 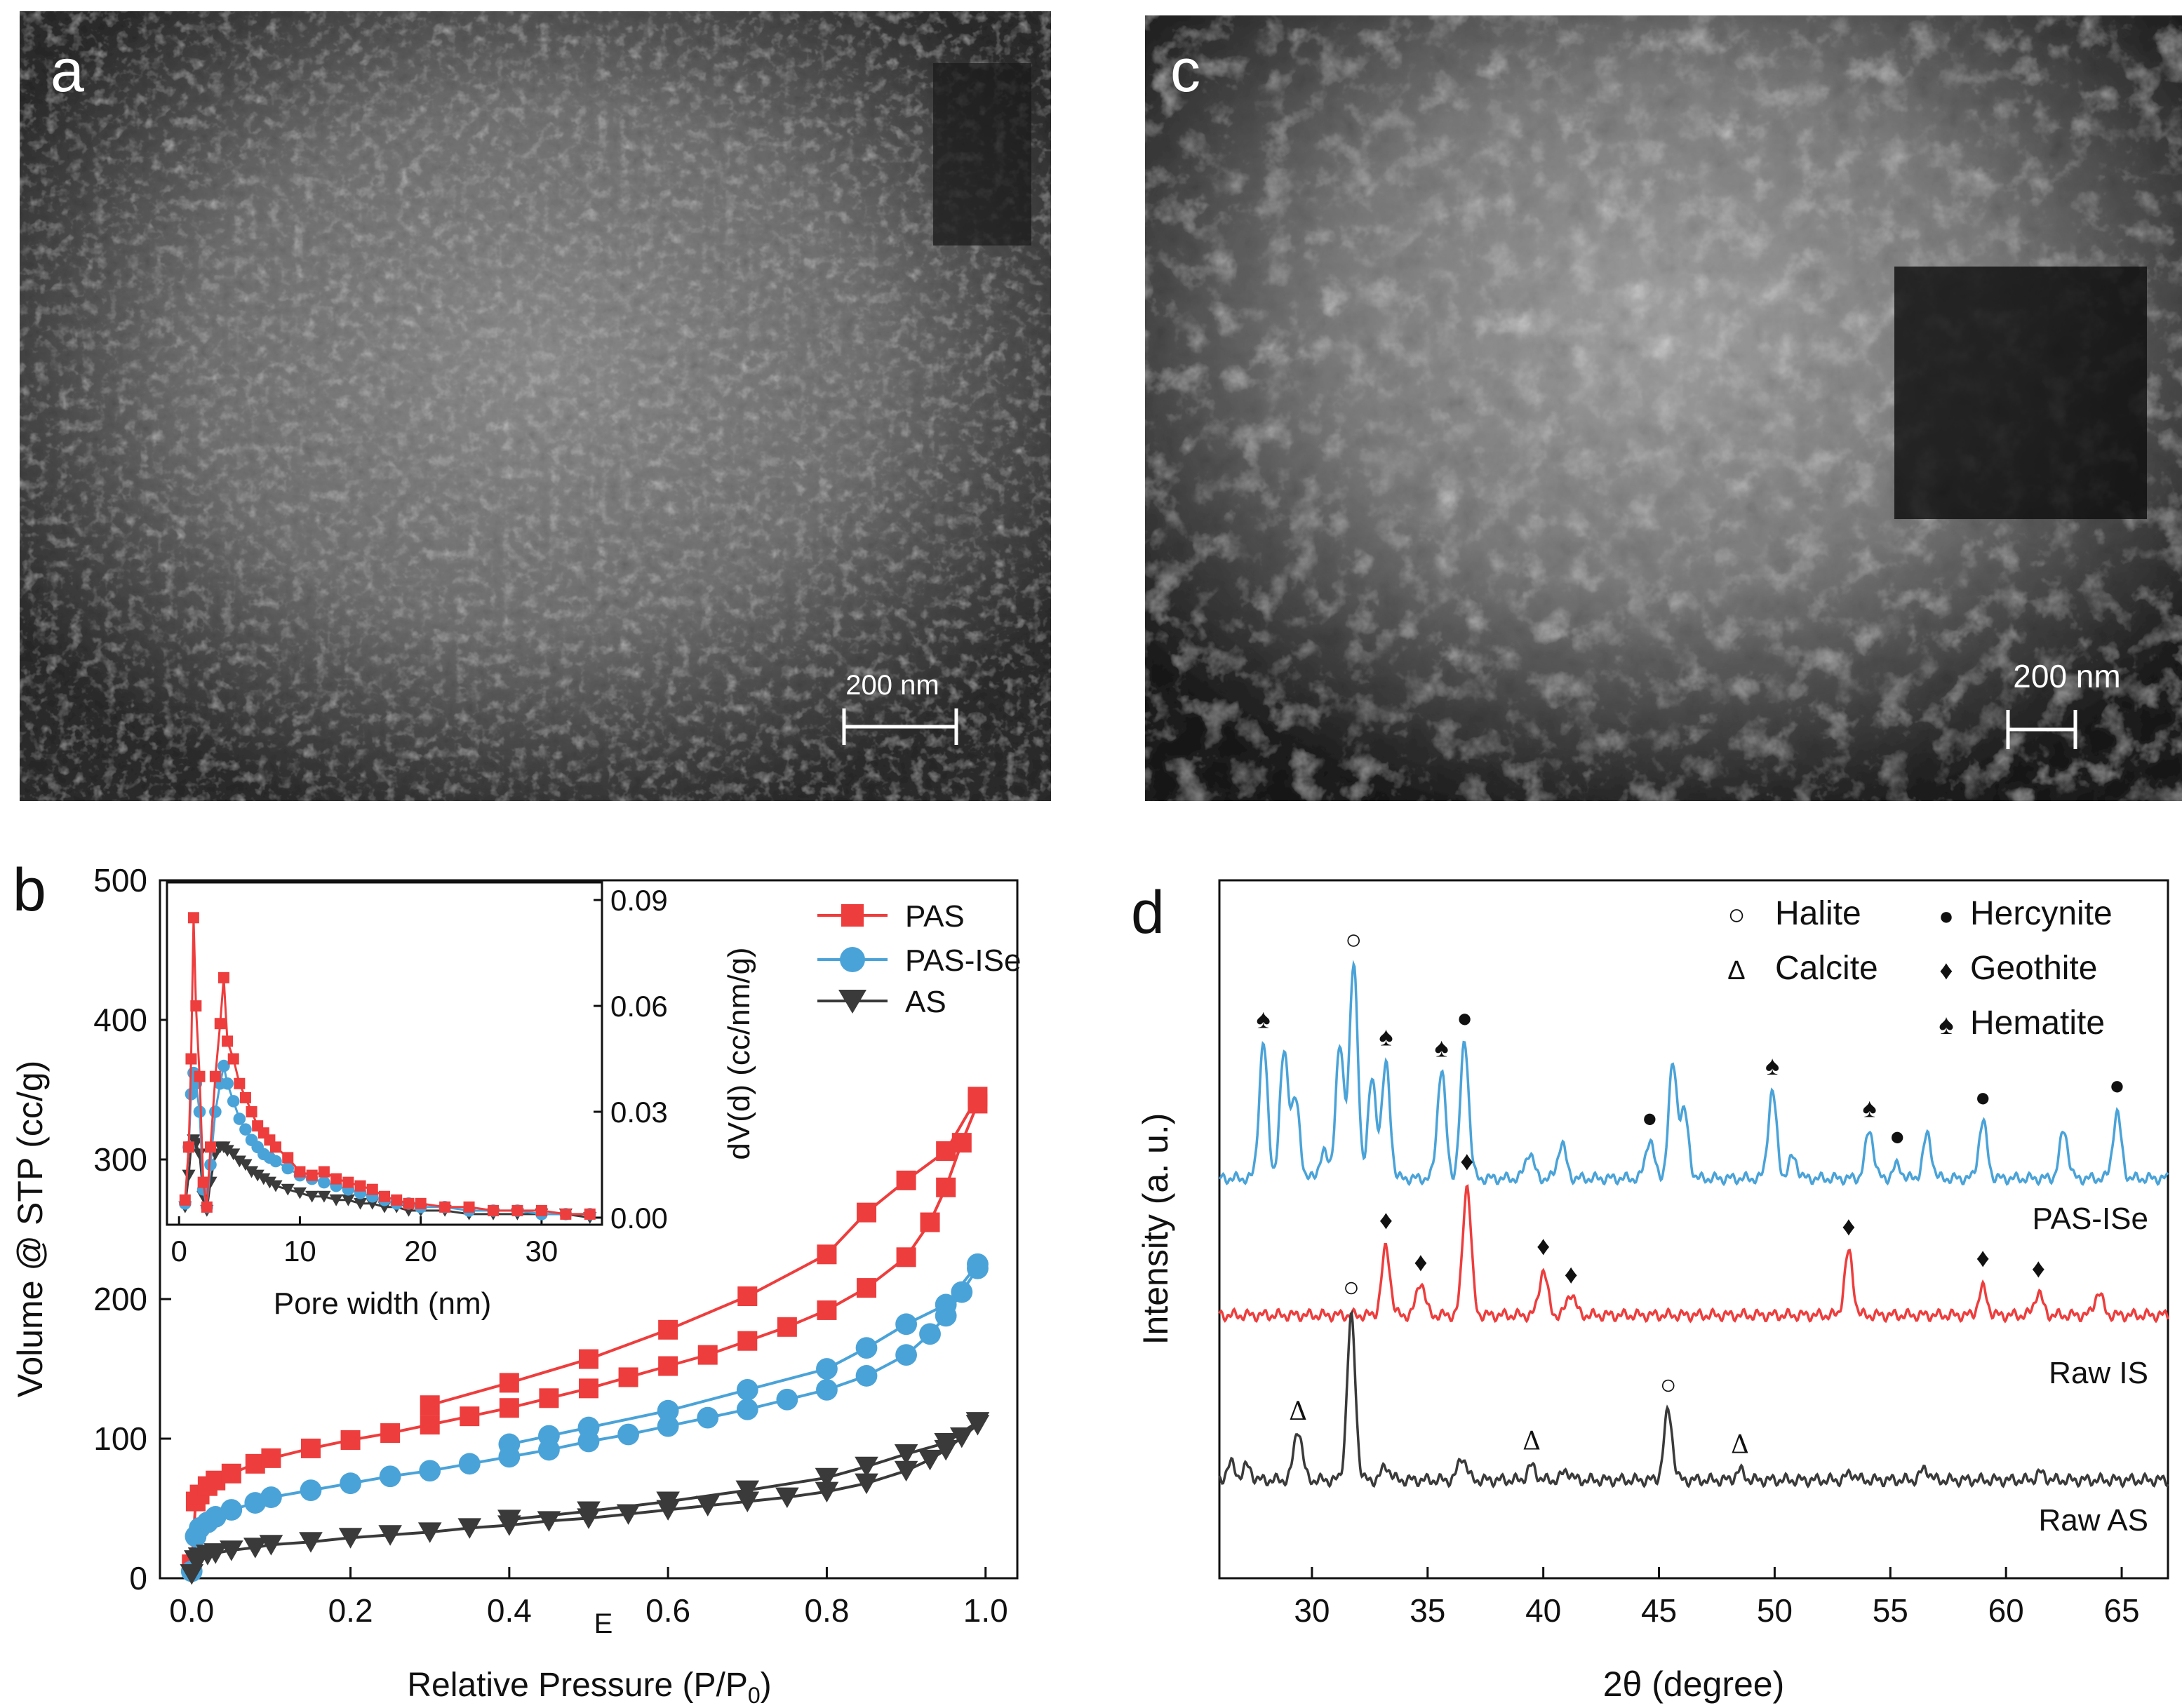 What do you see at coordinates (1694, 1399) in the screenshot?
I see `d-raw-as-pattern` at bounding box center [1694, 1399].